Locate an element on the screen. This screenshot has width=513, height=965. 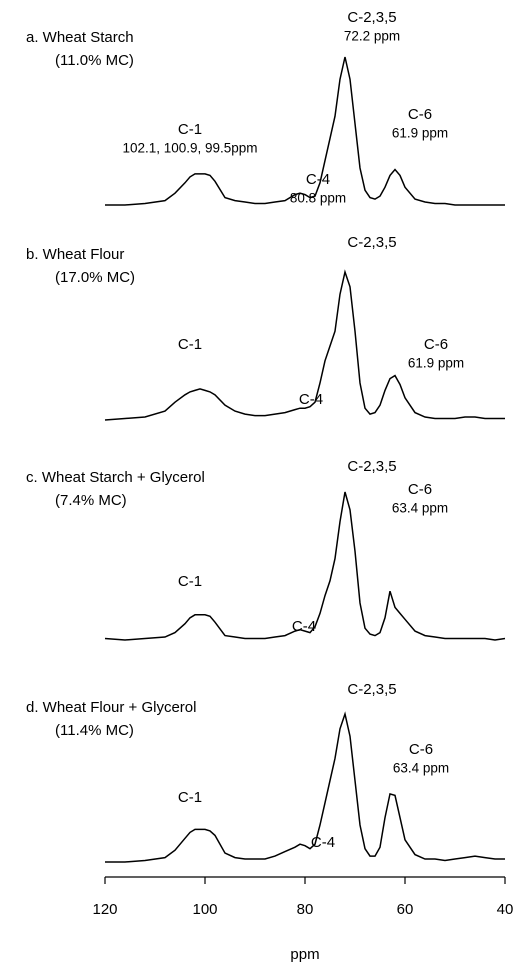
x-axis-label: ppm is located at coordinates (304, 954).